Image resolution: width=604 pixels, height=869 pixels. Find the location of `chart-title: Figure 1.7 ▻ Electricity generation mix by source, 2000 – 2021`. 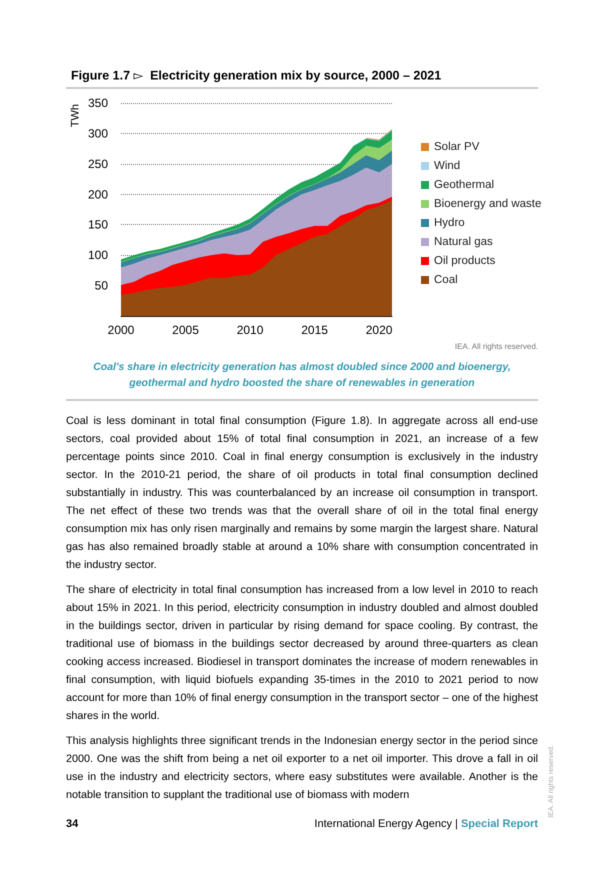

chart-title: Figure 1.7 ▻ Electricity generation mix by source, 2000 – 2021 is located at coordinates (256, 75).